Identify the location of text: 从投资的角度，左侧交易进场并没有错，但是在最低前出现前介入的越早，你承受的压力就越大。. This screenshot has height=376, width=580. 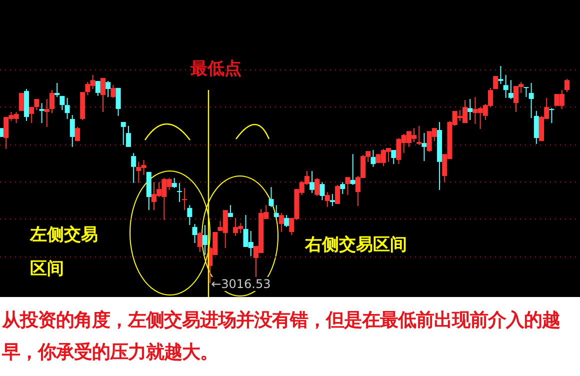
(281, 336).